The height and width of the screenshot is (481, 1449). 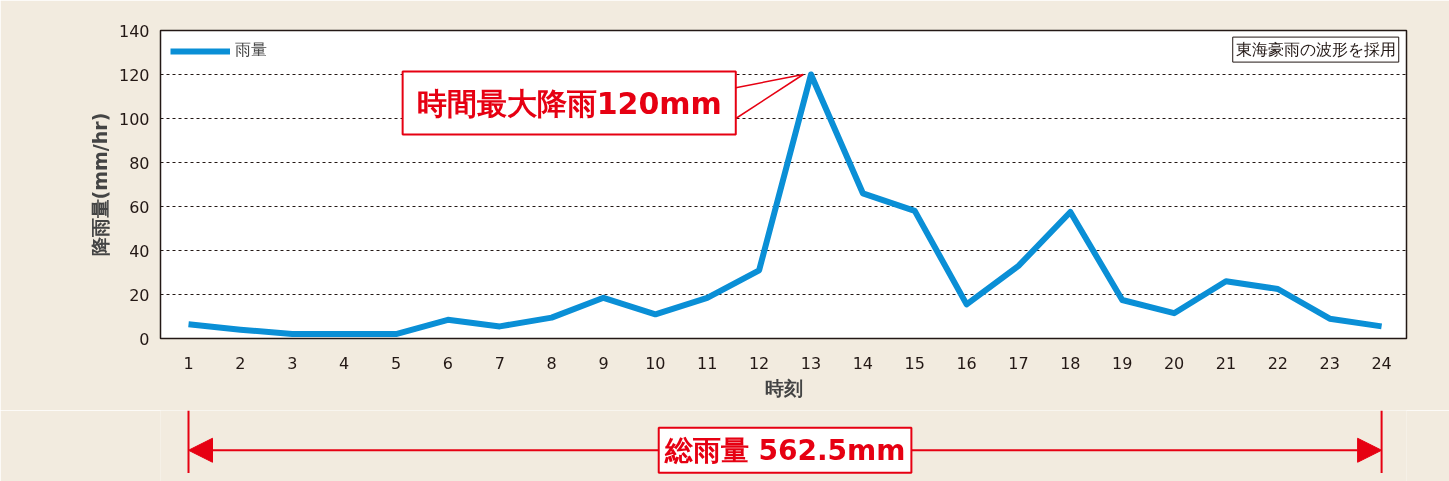 What do you see at coordinates (499, 363) in the screenshot?
I see `x-tick-label: 7` at bounding box center [499, 363].